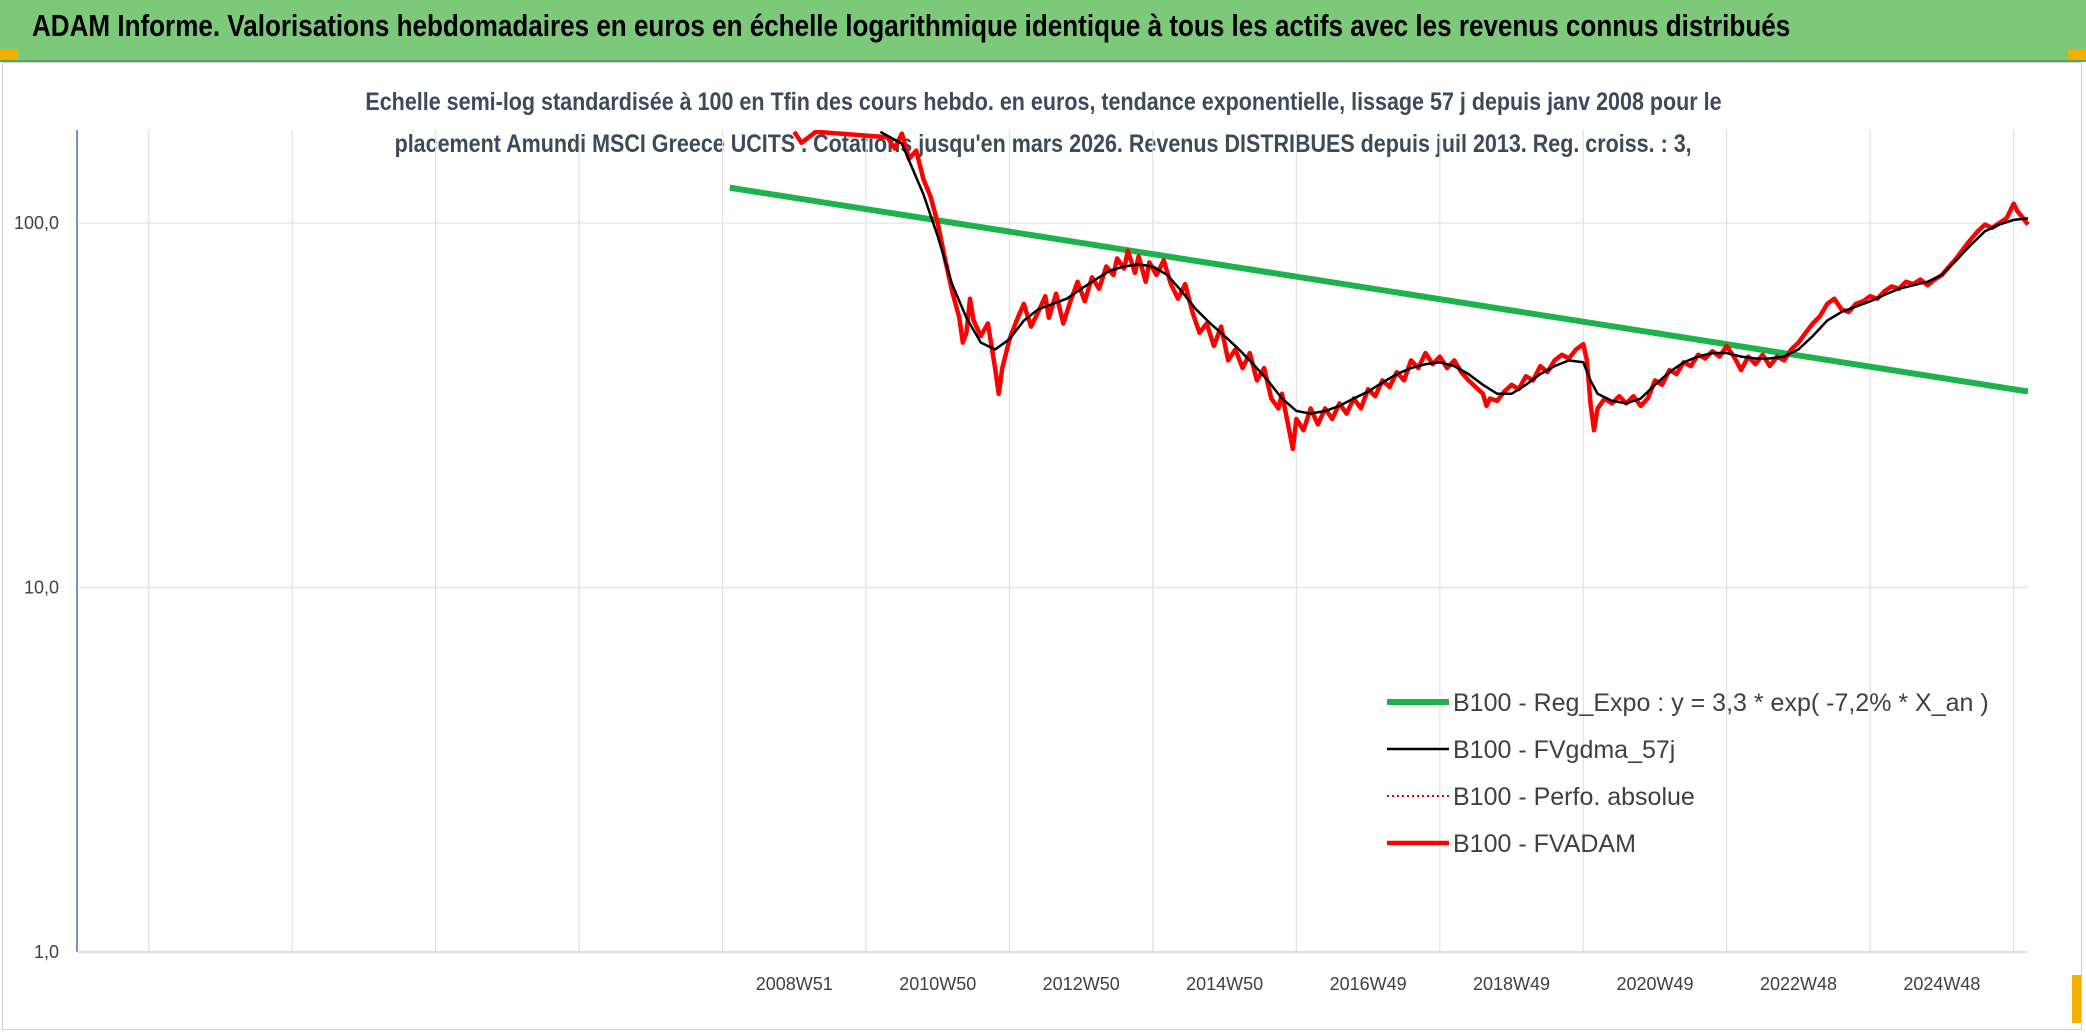 This screenshot has height=1033, width=2086. What do you see at coordinates (36, 223) in the screenshot?
I see `y-tick-label: 100,0` at bounding box center [36, 223].